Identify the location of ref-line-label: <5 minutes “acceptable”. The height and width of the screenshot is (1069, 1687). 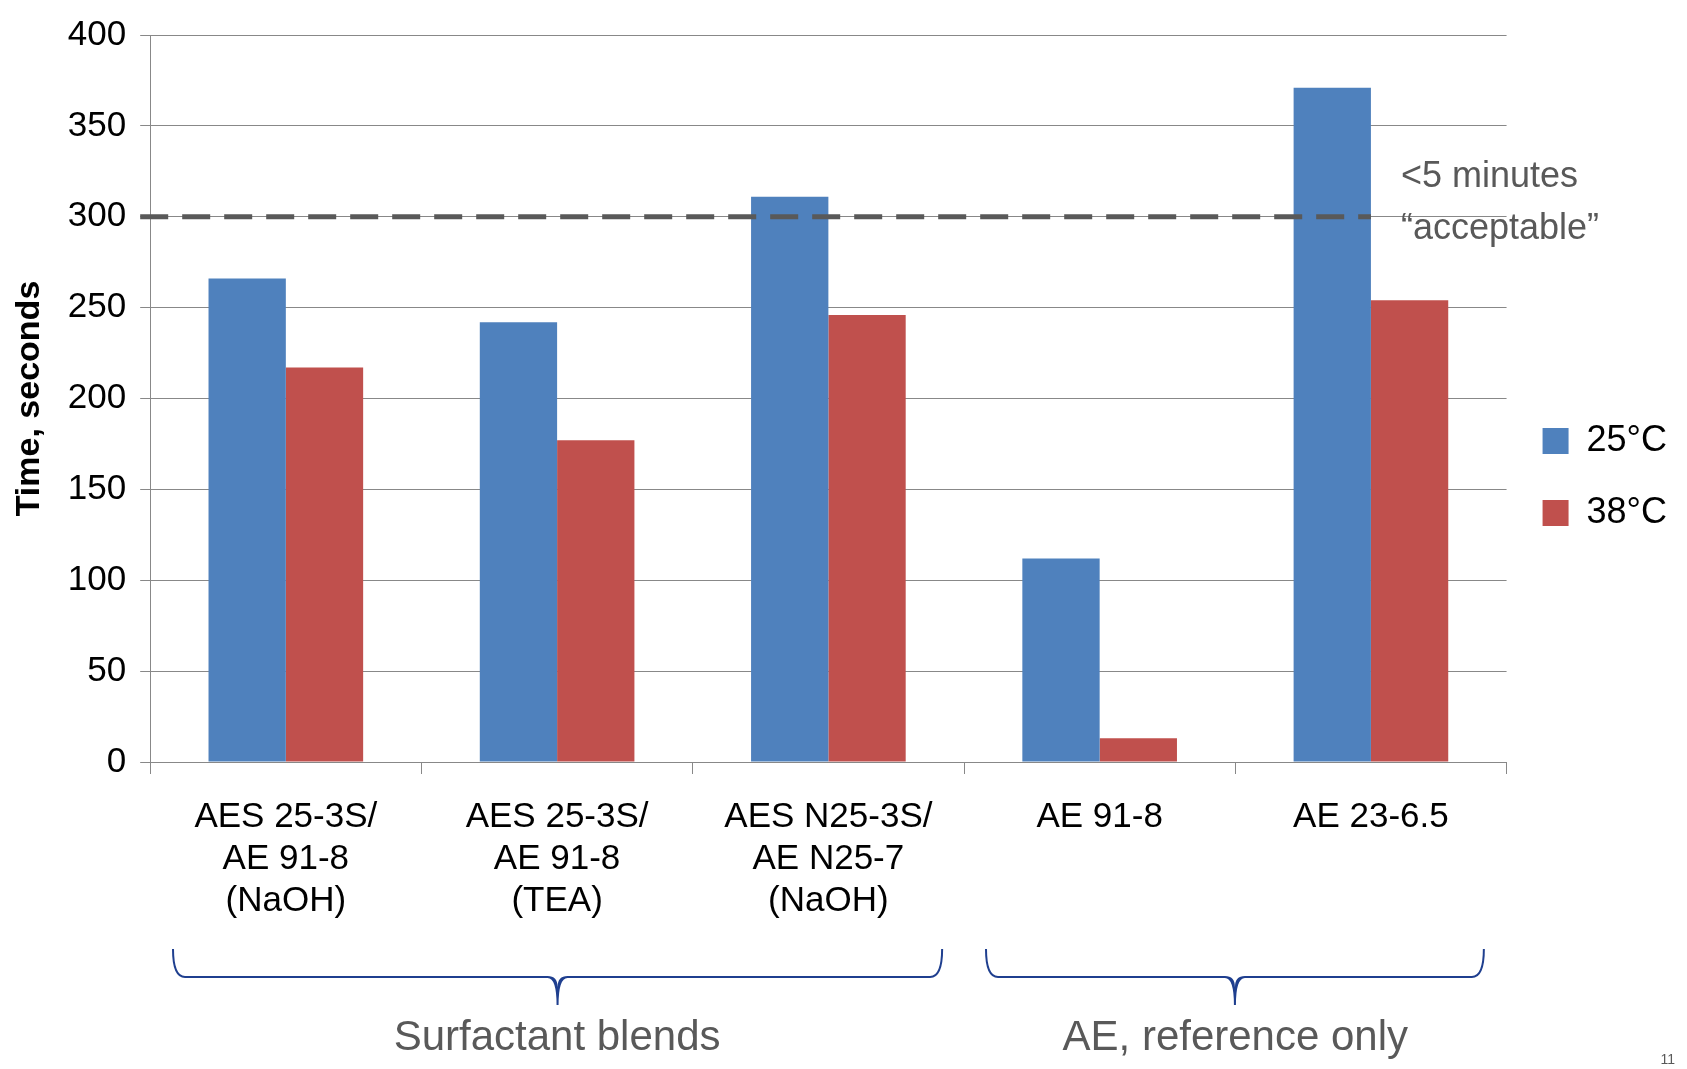
(1500, 200).